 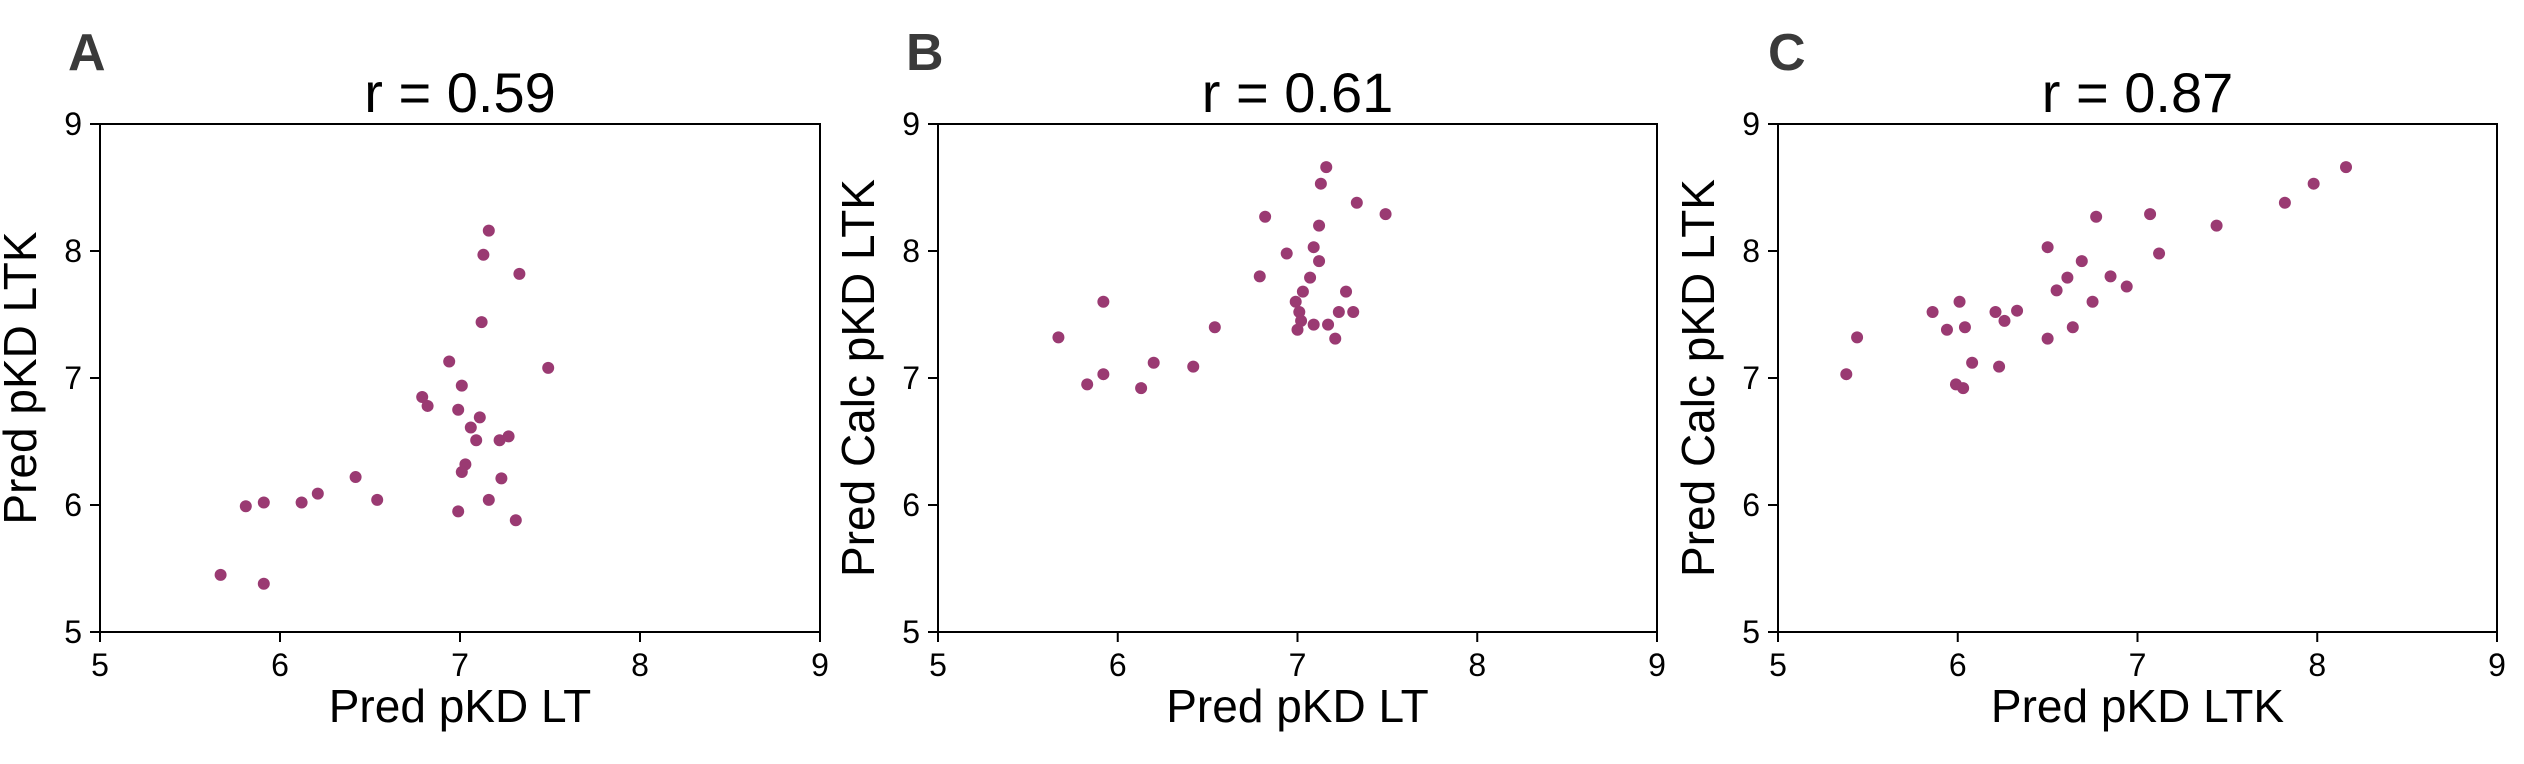 What do you see at coordinates (1698, 378) in the screenshot?
I see `y-axis-label: Pred Calc pKD LTK` at bounding box center [1698, 378].